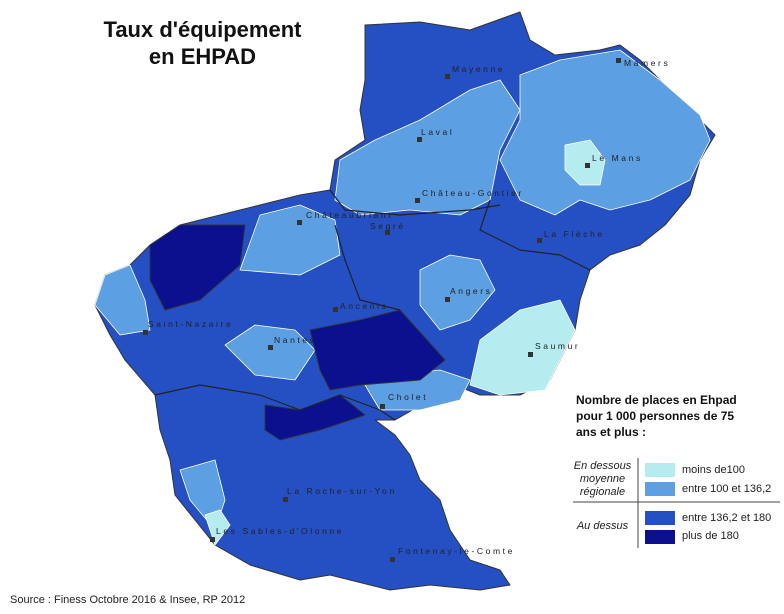 This screenshot has height=614, width=784. Describe the element at coordinates (280, 531) in the screenshot. I see `city-label: Les Sables-d'Olonne` at that location.